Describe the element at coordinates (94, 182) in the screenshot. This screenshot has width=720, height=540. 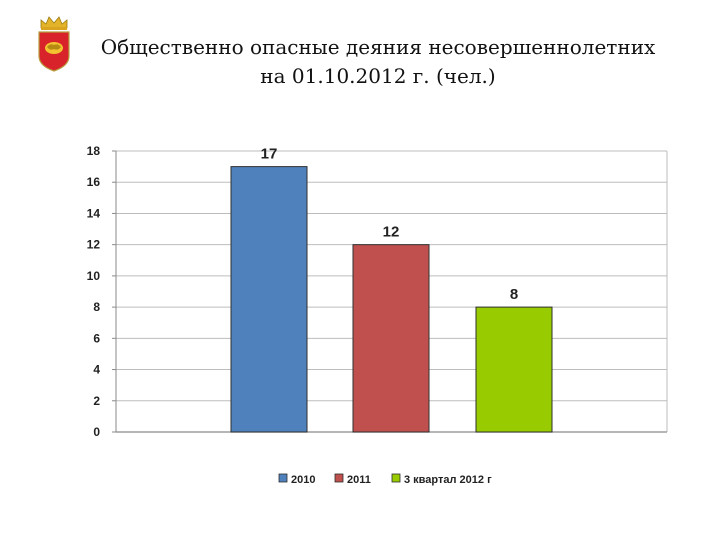
I see `y-tick-label: 16` at that location.